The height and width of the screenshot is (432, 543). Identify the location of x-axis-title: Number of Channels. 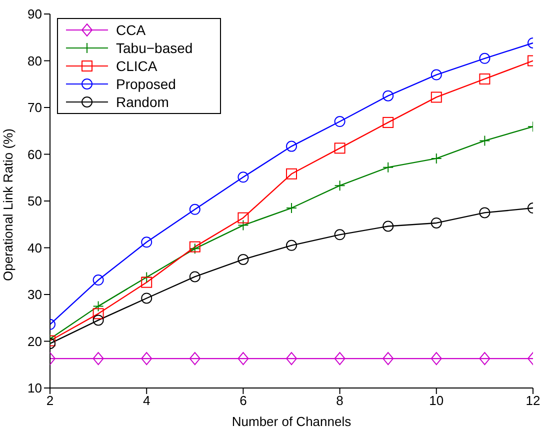
(292, 421).